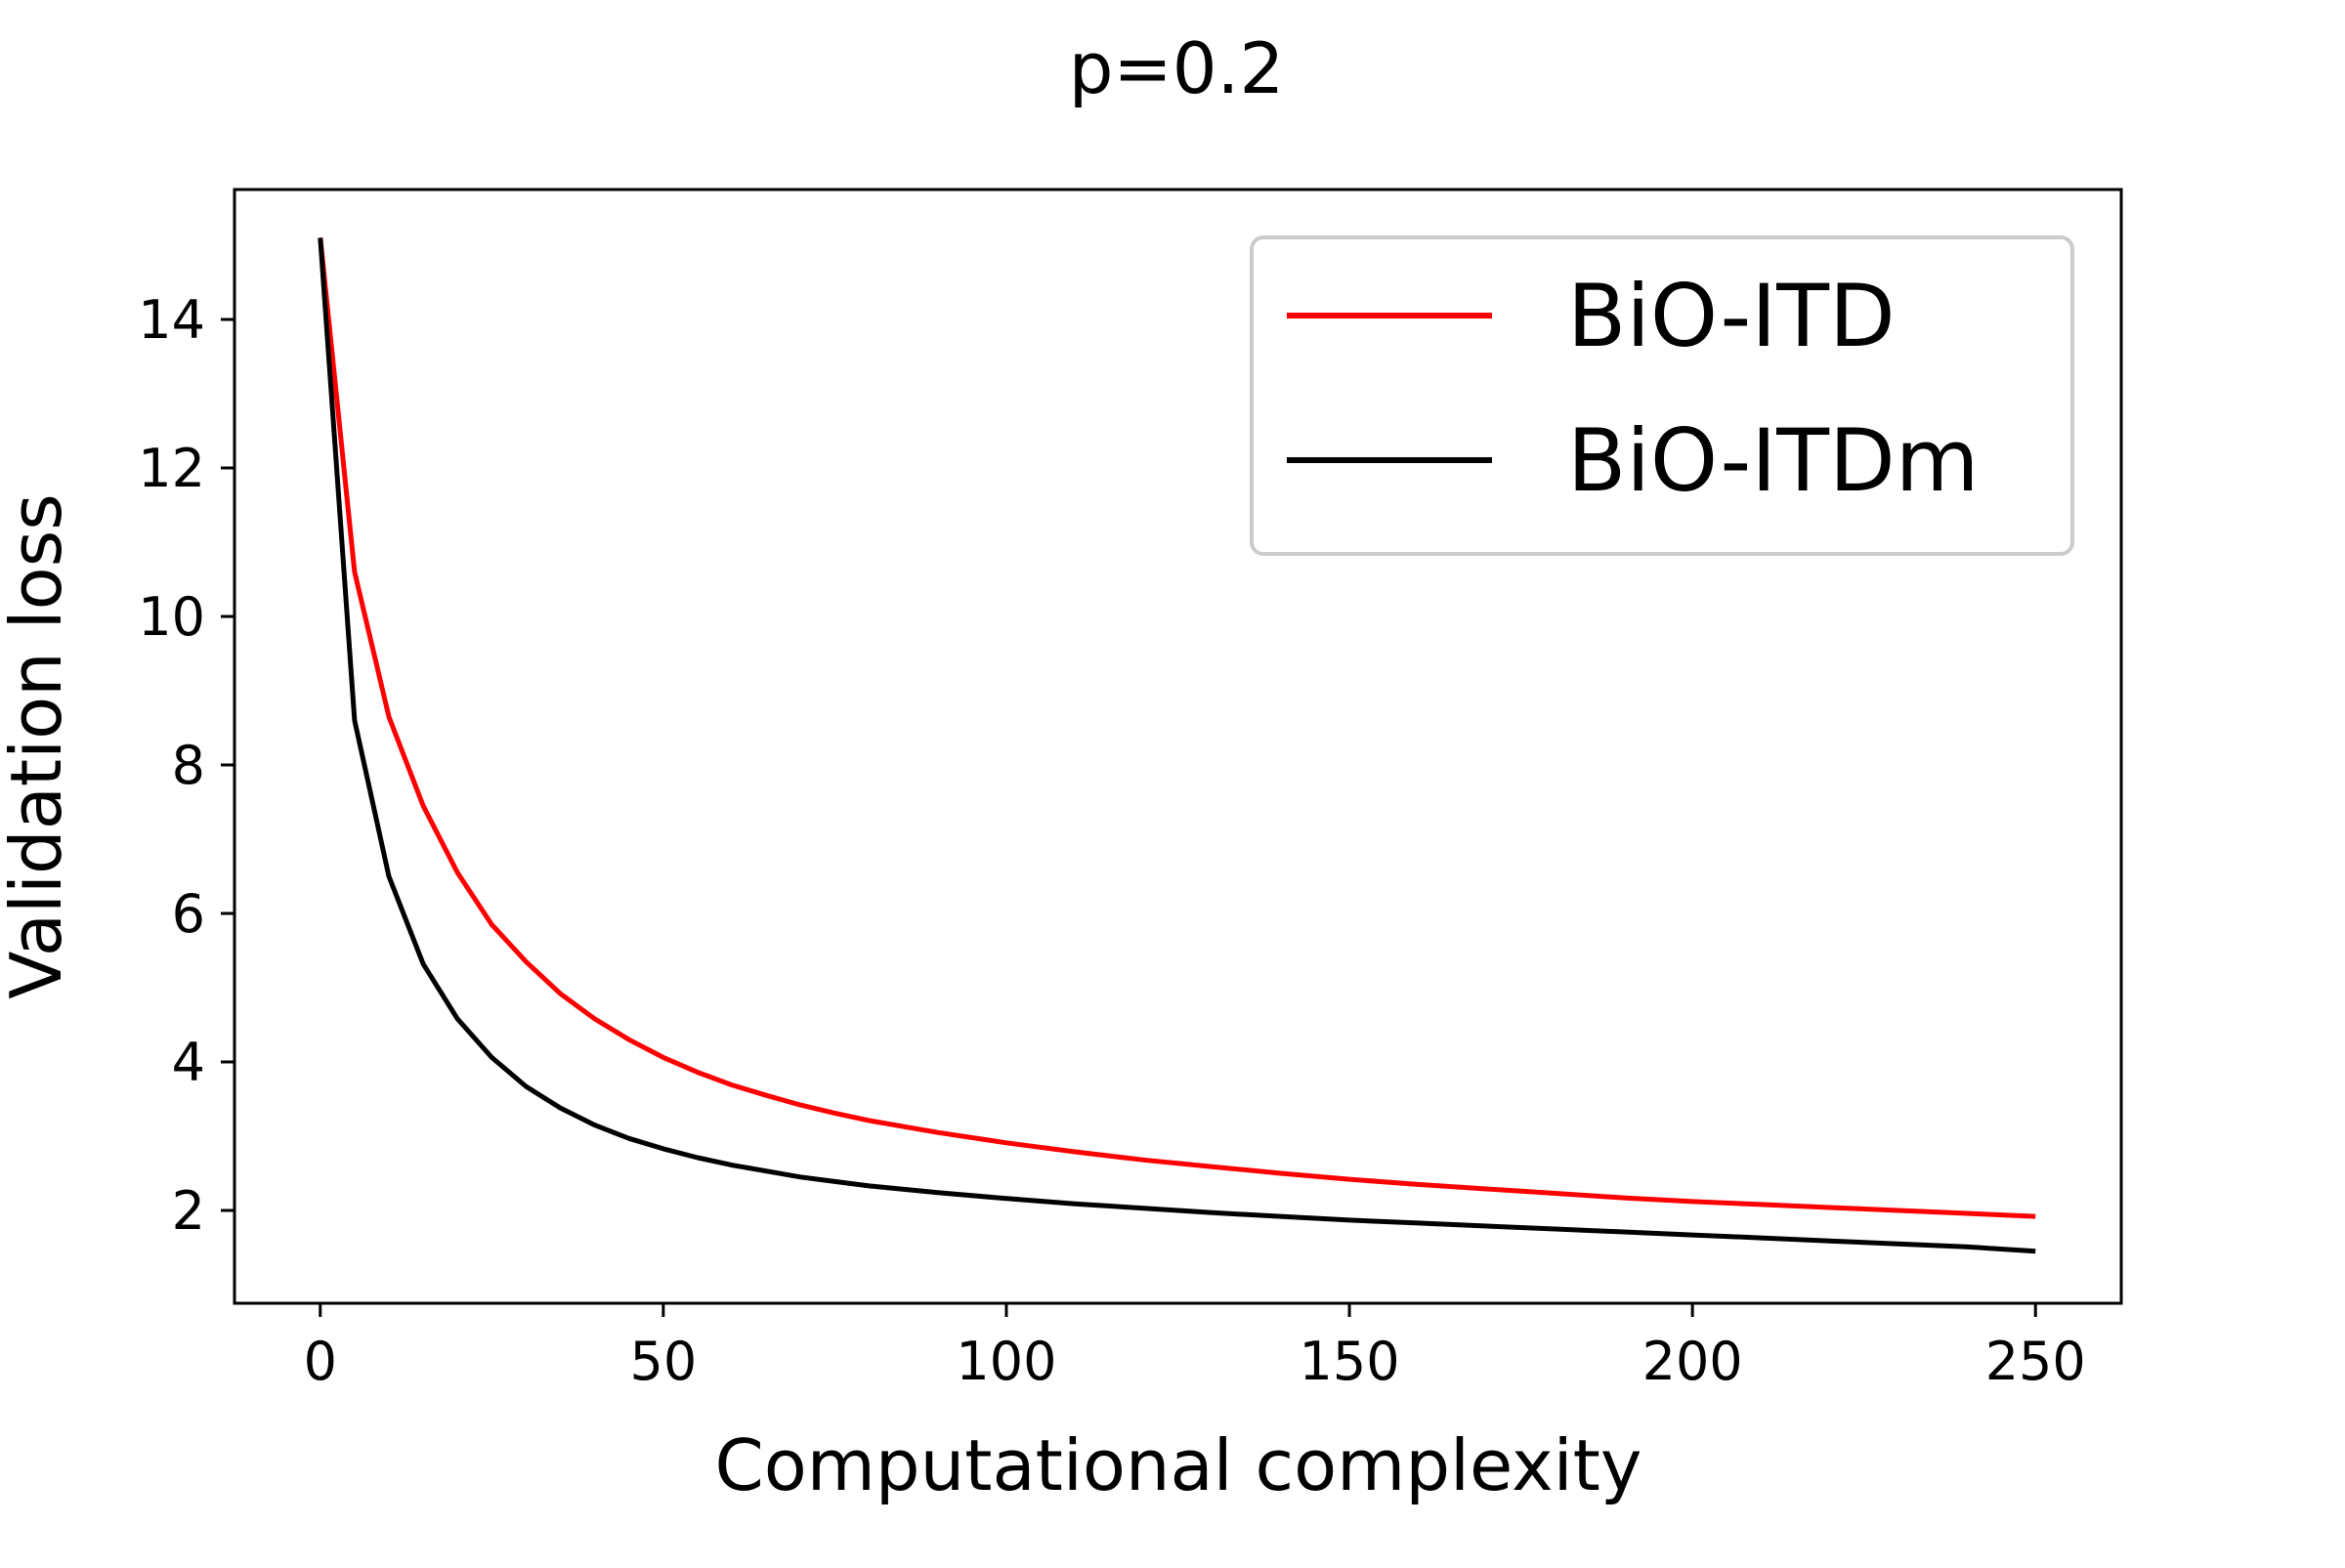  Describe the element at coordinates (172, 320) in the screenshot. I see `y-tick-label: 14` at that location.